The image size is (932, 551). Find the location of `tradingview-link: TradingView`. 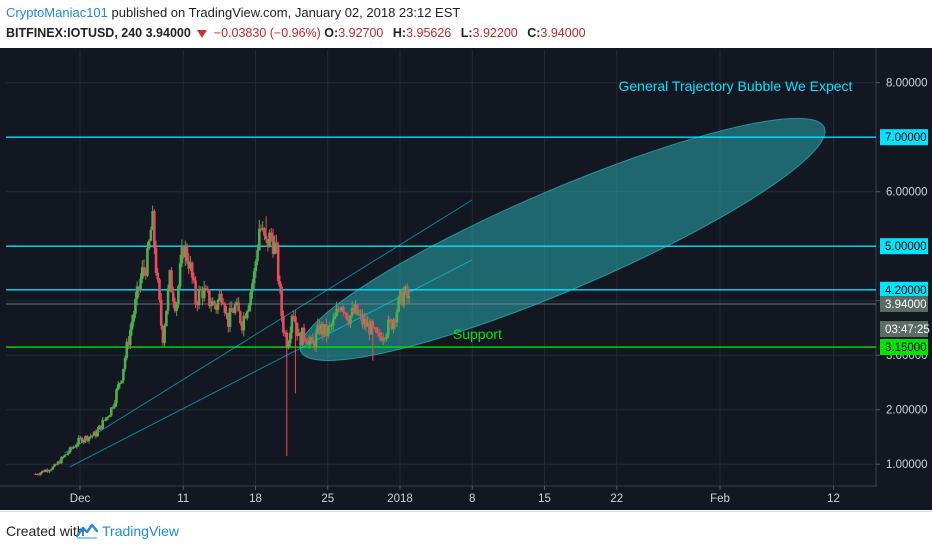

tradingview-link: TradingView is located at coordinates (141, 531).